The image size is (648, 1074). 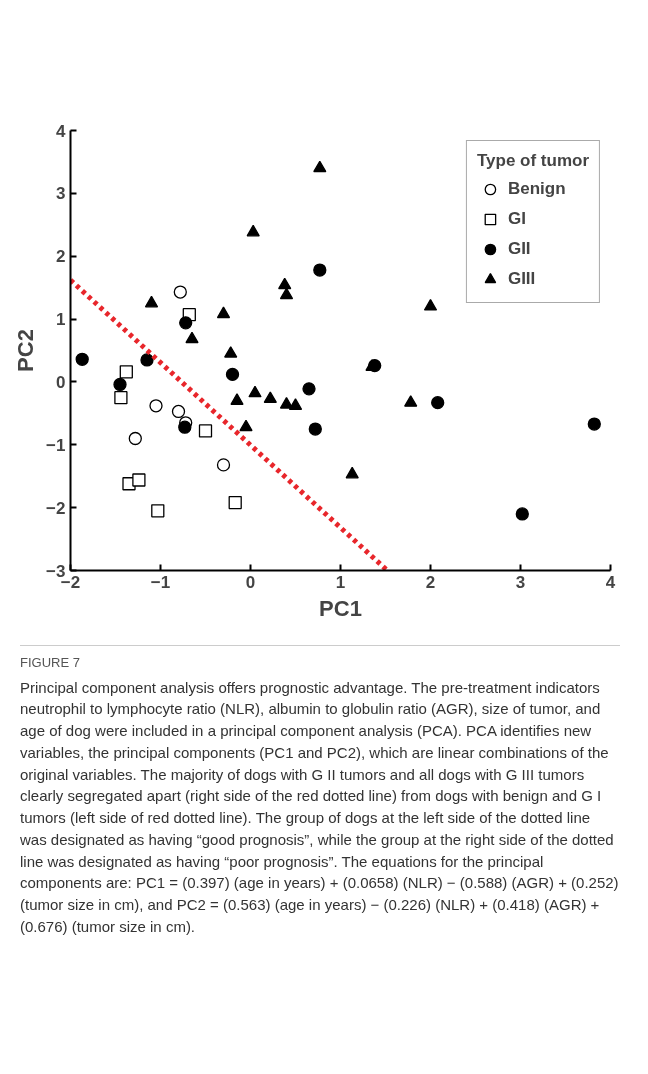 I want to click on legend-label: GII, so click(x=519, y=249).